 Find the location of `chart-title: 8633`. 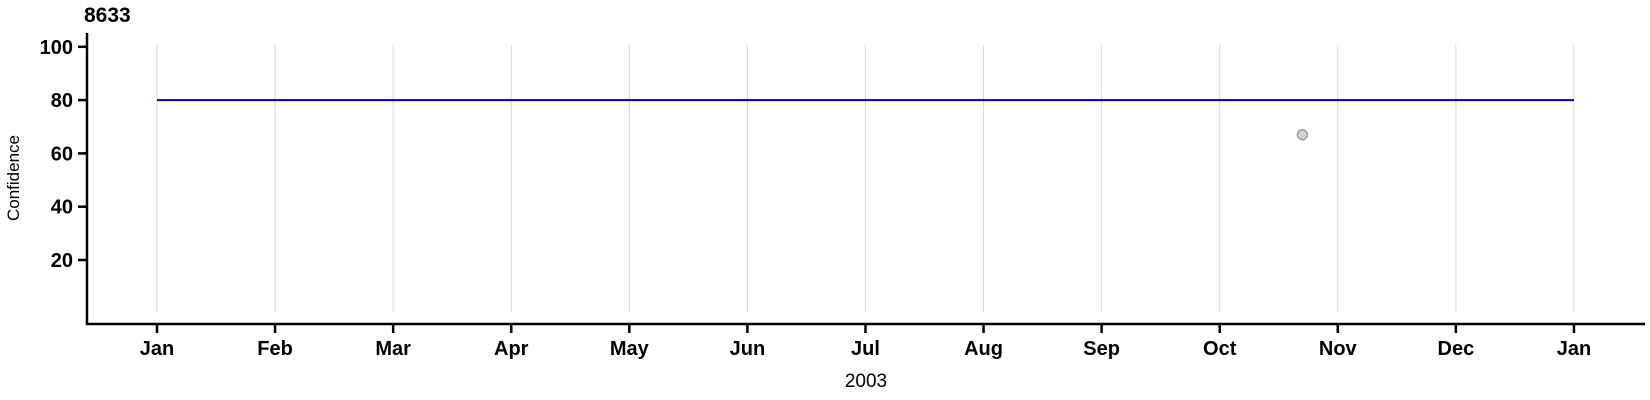

chart-title: 8633 is located at coordinates (107, 15).